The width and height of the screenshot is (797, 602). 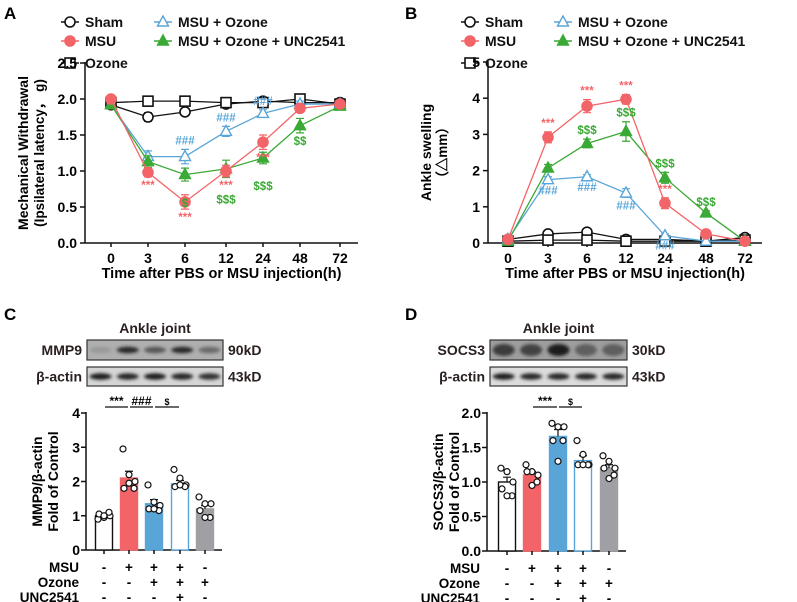 What do you see at coordinates (76, 516) in the screenshot?
I see `y-tick-label: 1` at bounding box center [76, 516].